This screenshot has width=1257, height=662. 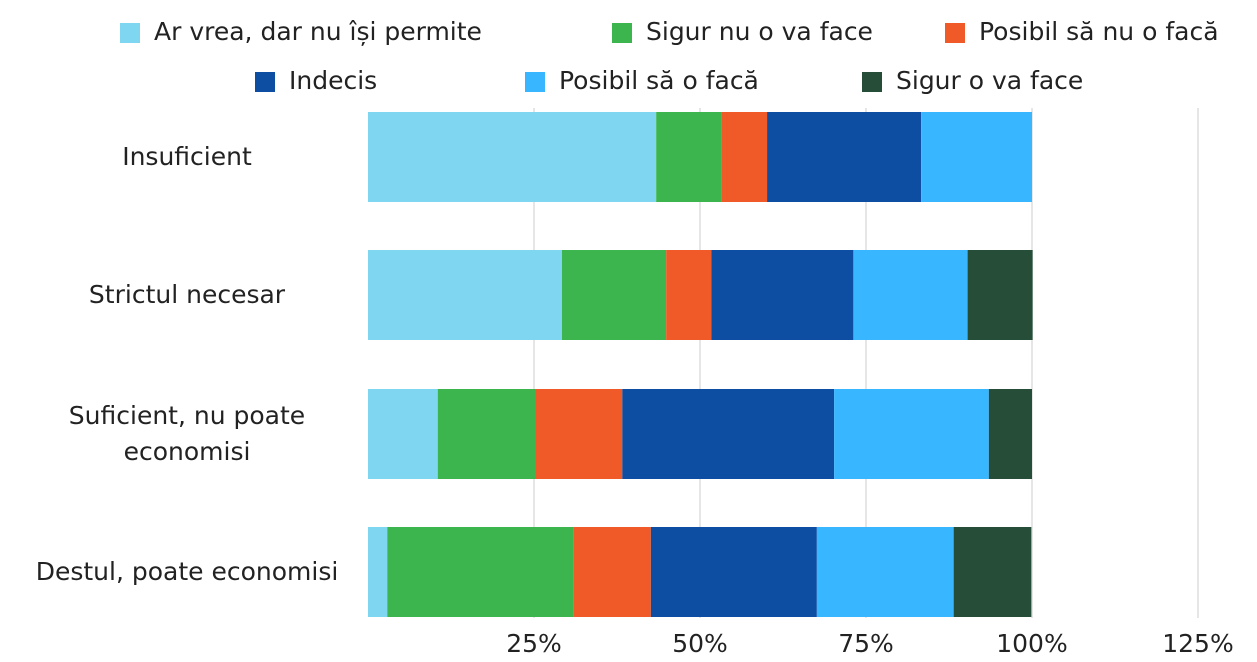 What do you see at coordinates (333, 80) in the screenshot?
I see `legend-label: Indecis` at bounding box center [333, 80].